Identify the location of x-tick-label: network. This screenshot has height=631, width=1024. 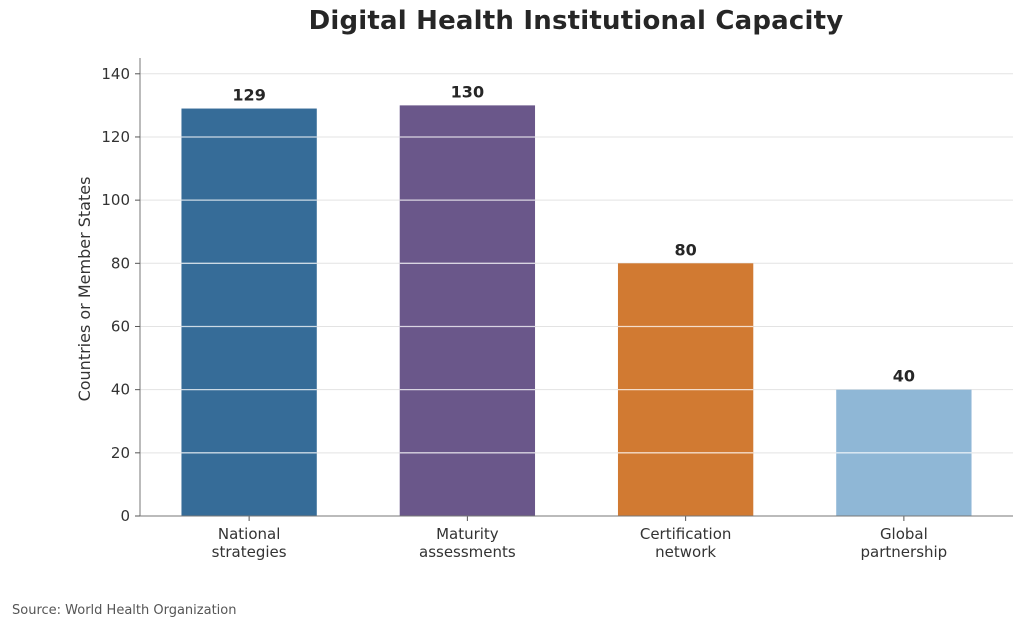
(685, 552).